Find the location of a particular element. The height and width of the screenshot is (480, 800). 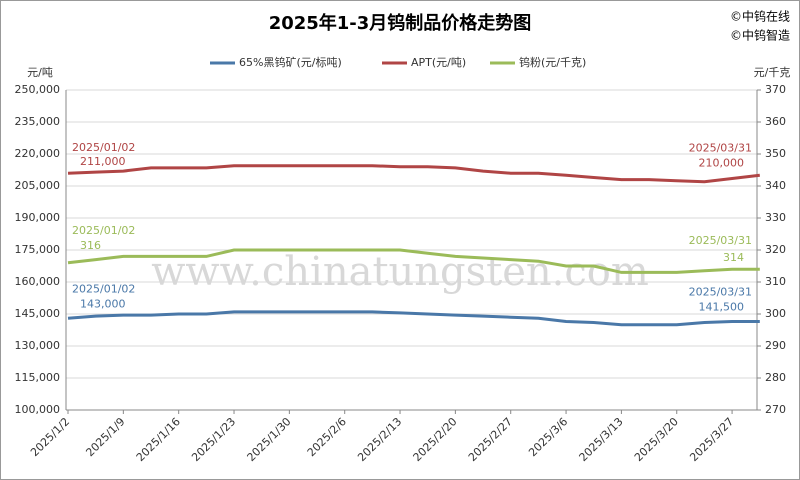

annotation: 143,000 is located at coordinates (103, 303).